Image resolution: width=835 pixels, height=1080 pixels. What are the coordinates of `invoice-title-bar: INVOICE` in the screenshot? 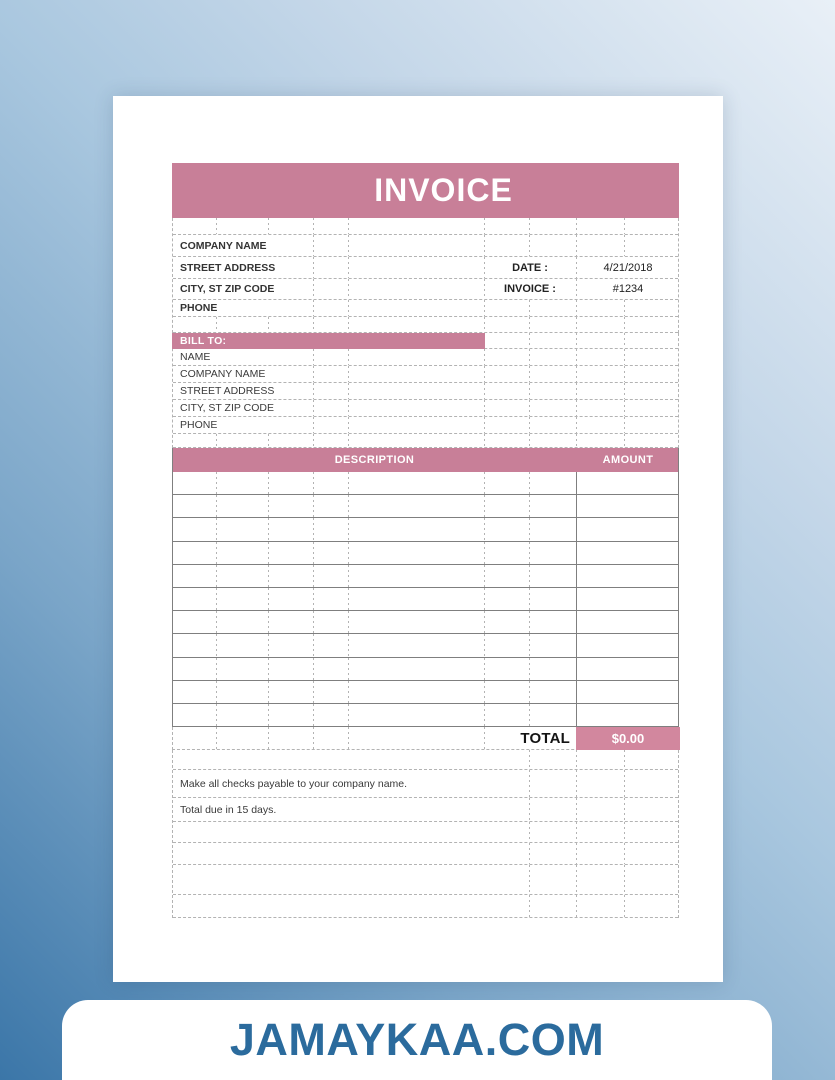 It's located at (425, 190).